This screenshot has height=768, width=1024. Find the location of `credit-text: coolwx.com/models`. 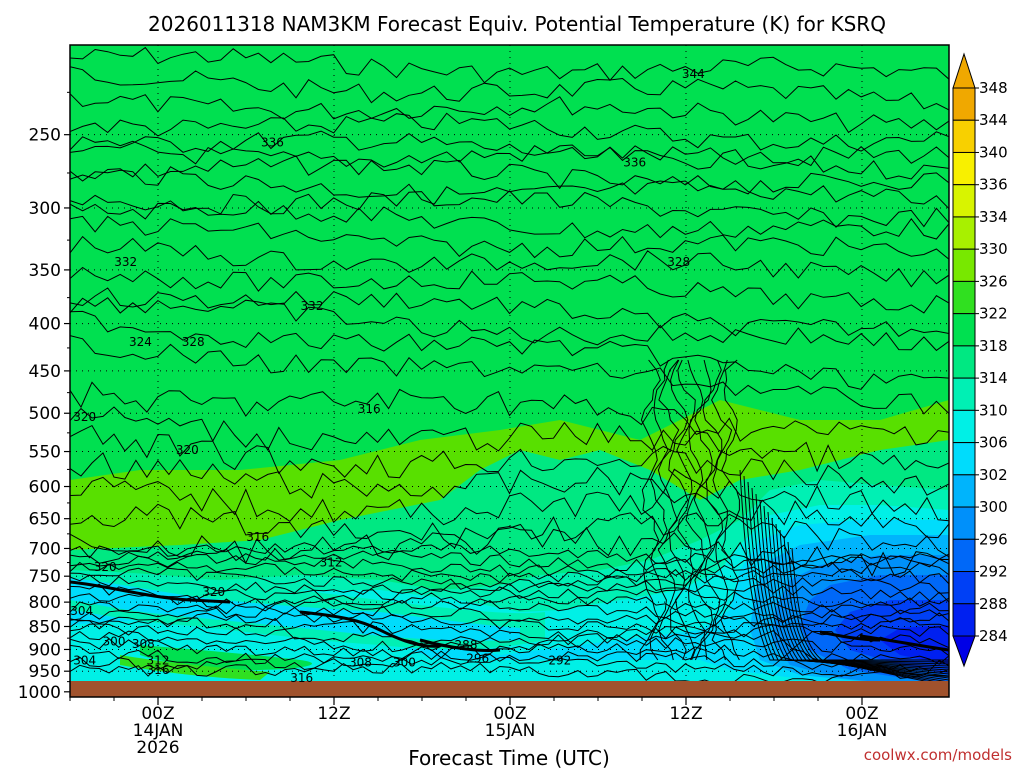

credit-text: coolwx.com/models is located at coordinates (938, 755).